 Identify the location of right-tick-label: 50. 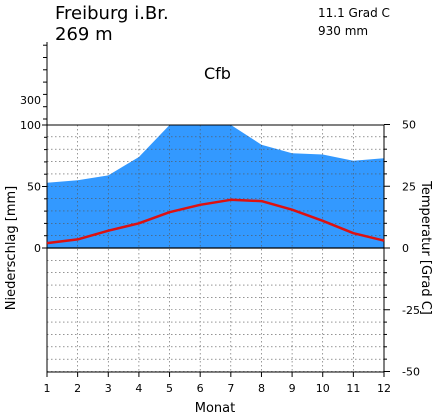
(409, 125).